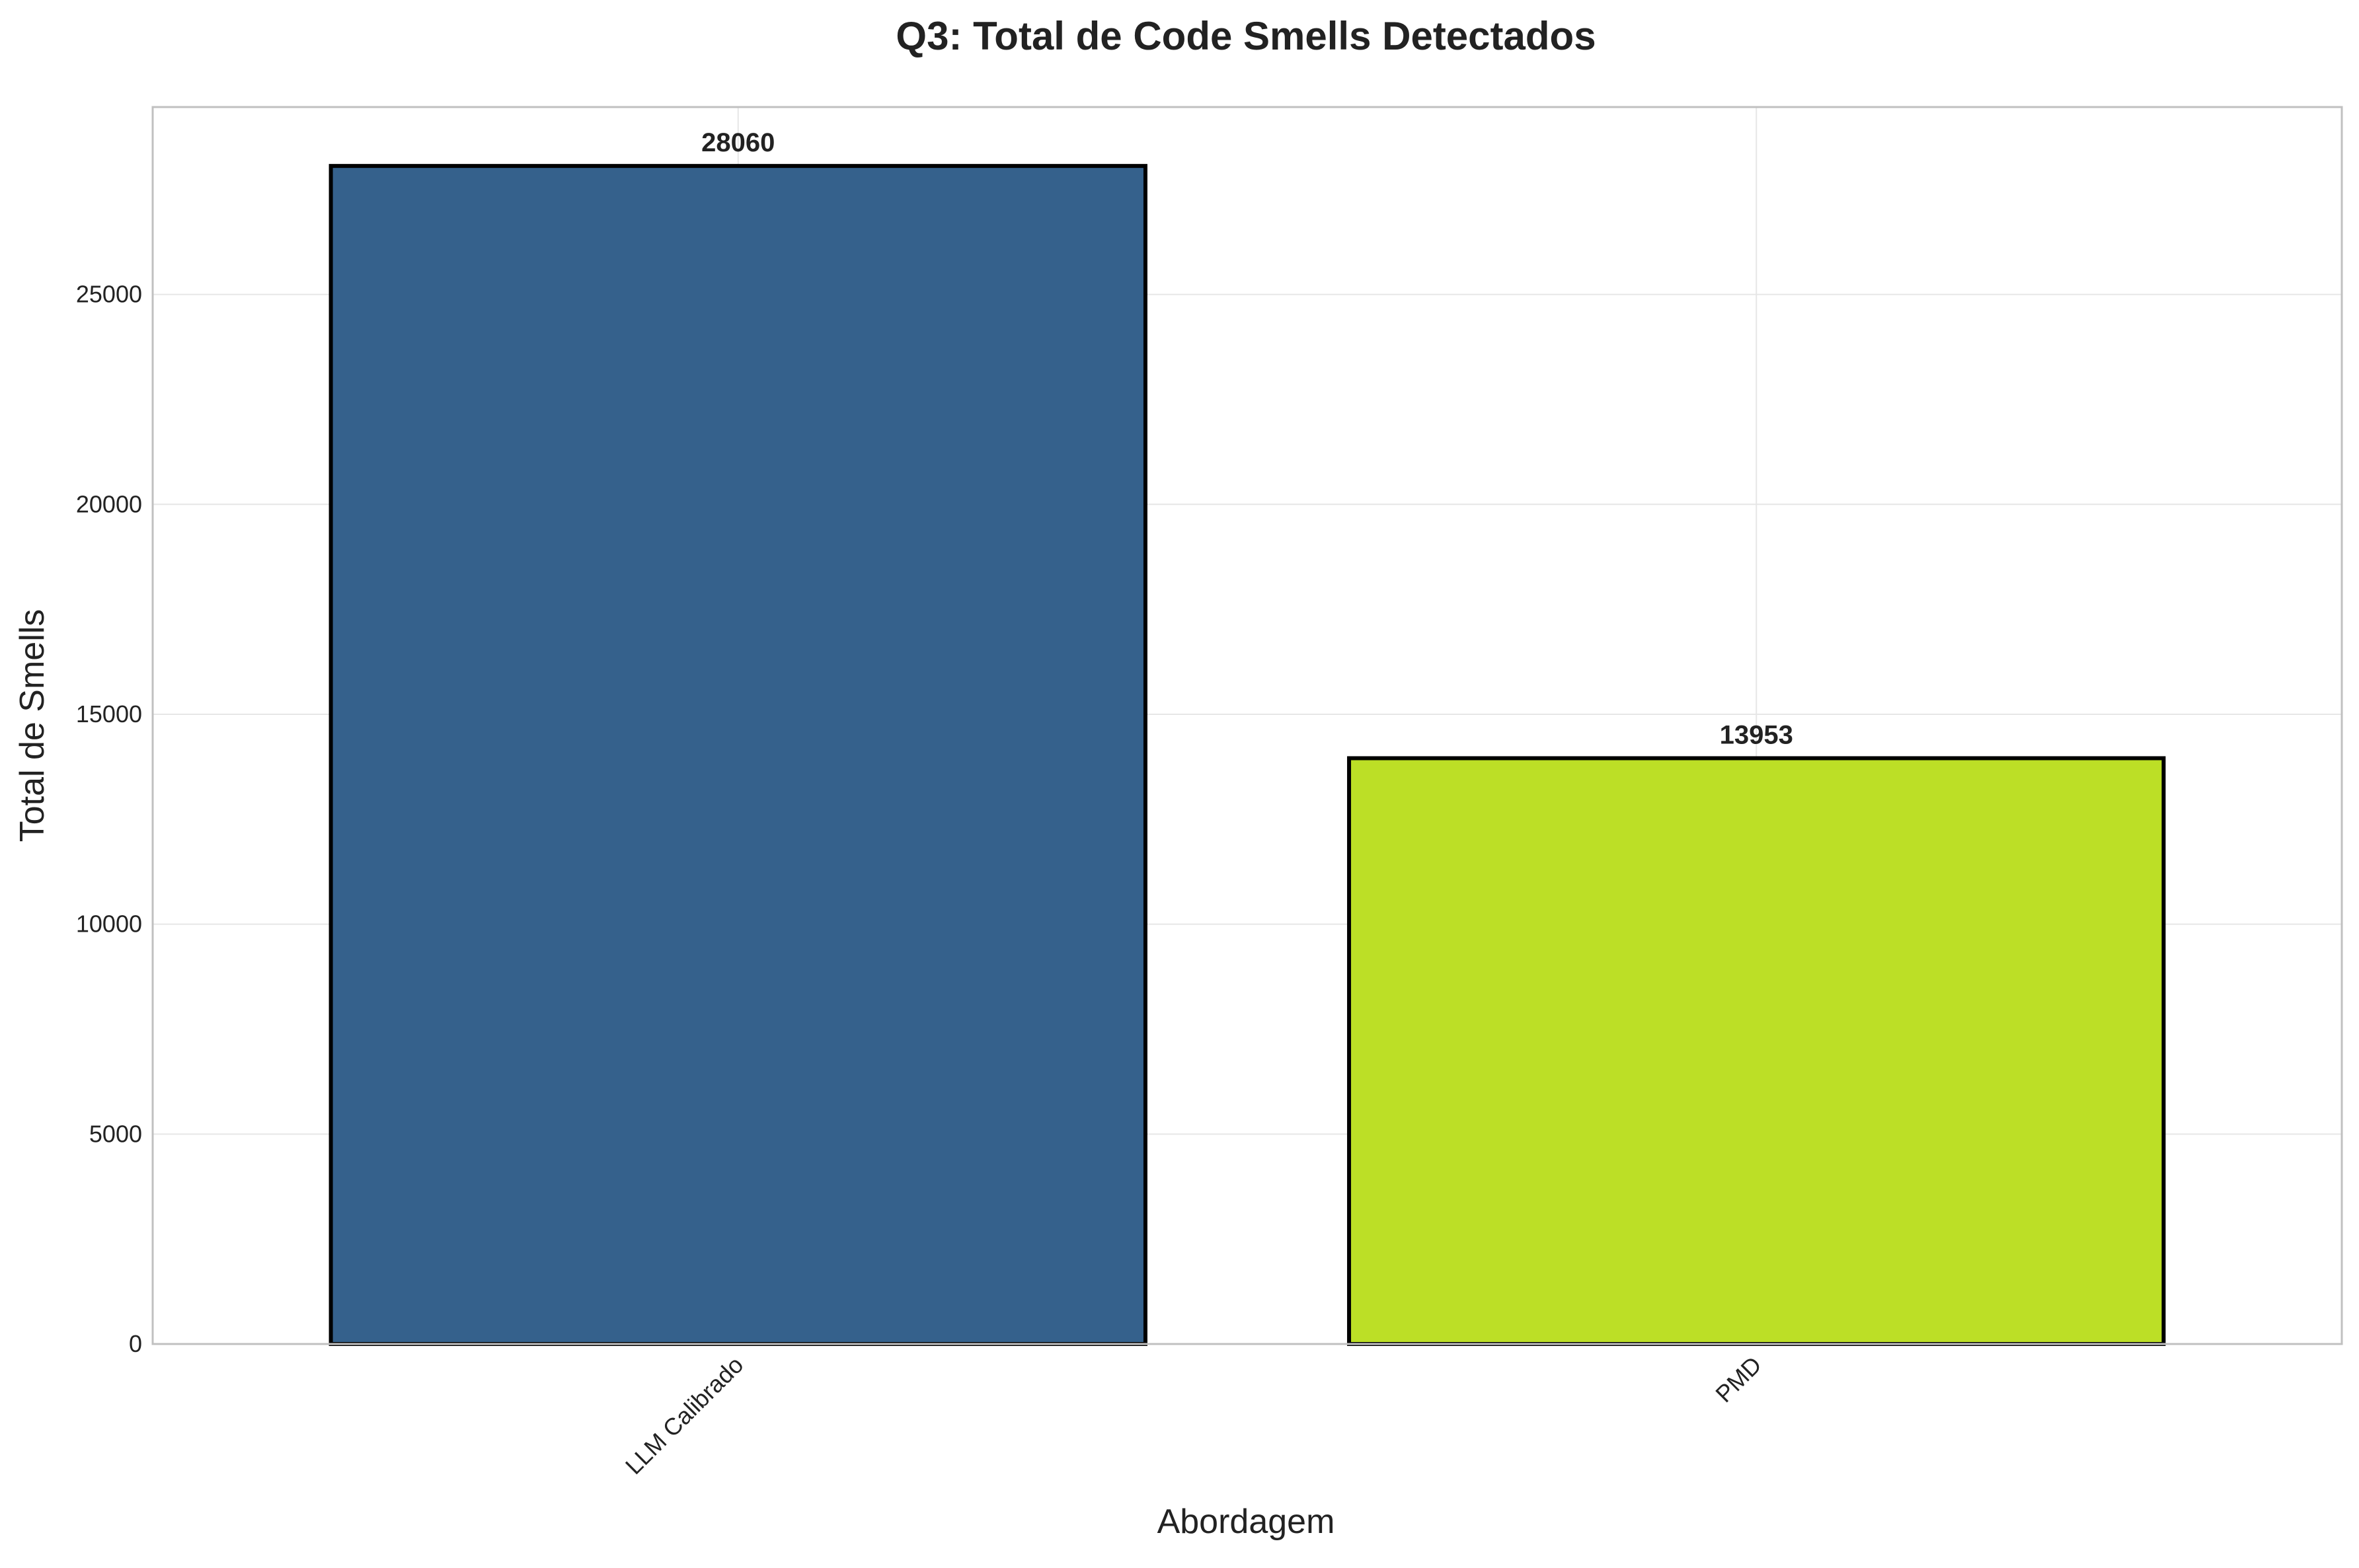 This screenshot has height=1568, width=2359. What do you see at coordinates (738, 142) in the screenshot?
I see `bar-value-label: 28060` at bounding box center [738, 142].